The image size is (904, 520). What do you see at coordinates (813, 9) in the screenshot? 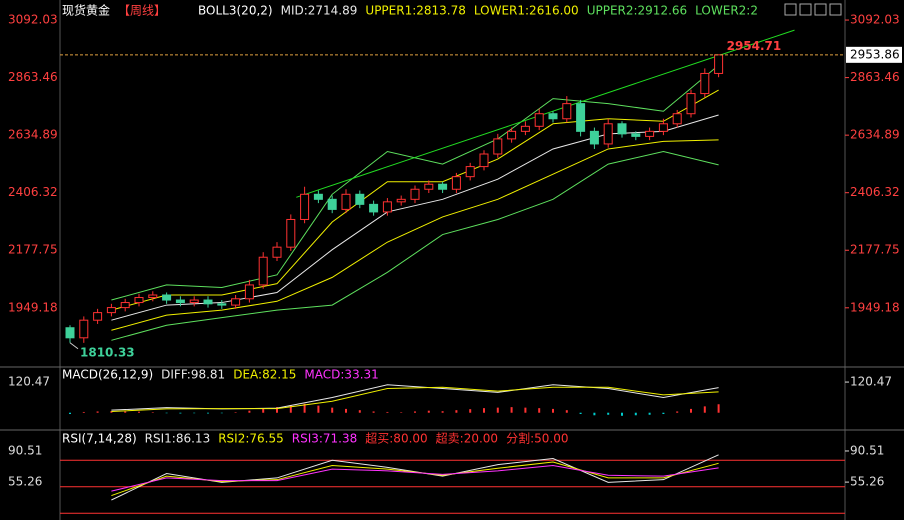
I see `window-buttons` at bounding box center [813, 9].